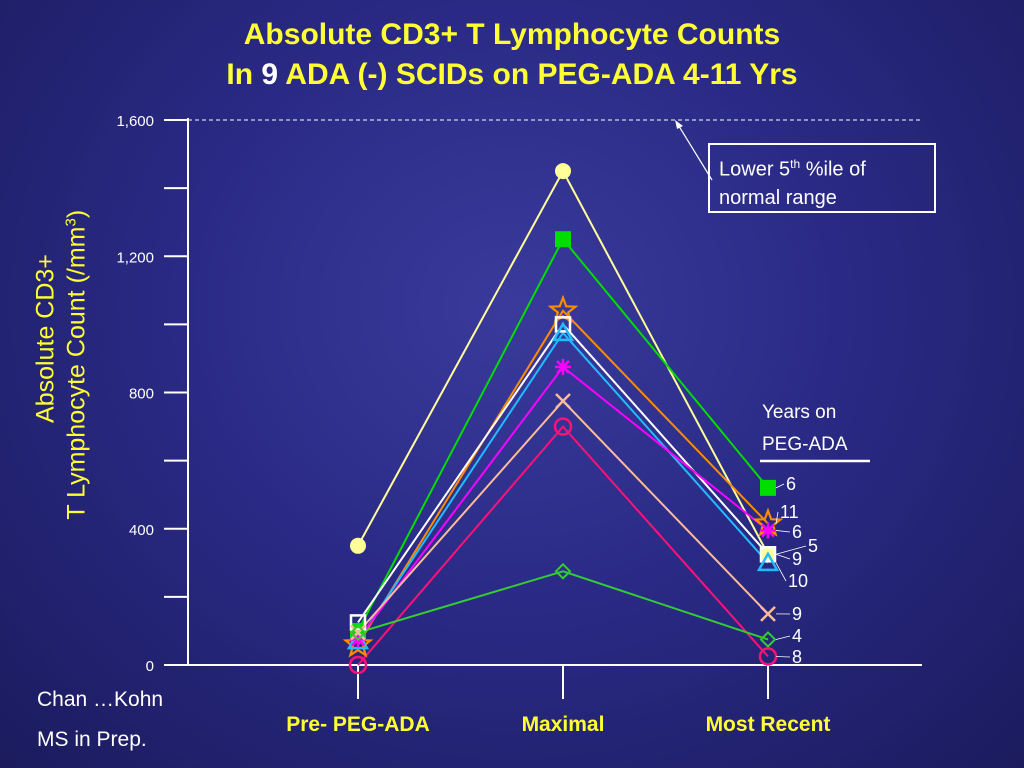 The width and height of the screenshot is (1024, 768). What do you see at coordinates (798, 581) in the screenshot?
I see `years-label: 10` at bounding box center [798, 581].